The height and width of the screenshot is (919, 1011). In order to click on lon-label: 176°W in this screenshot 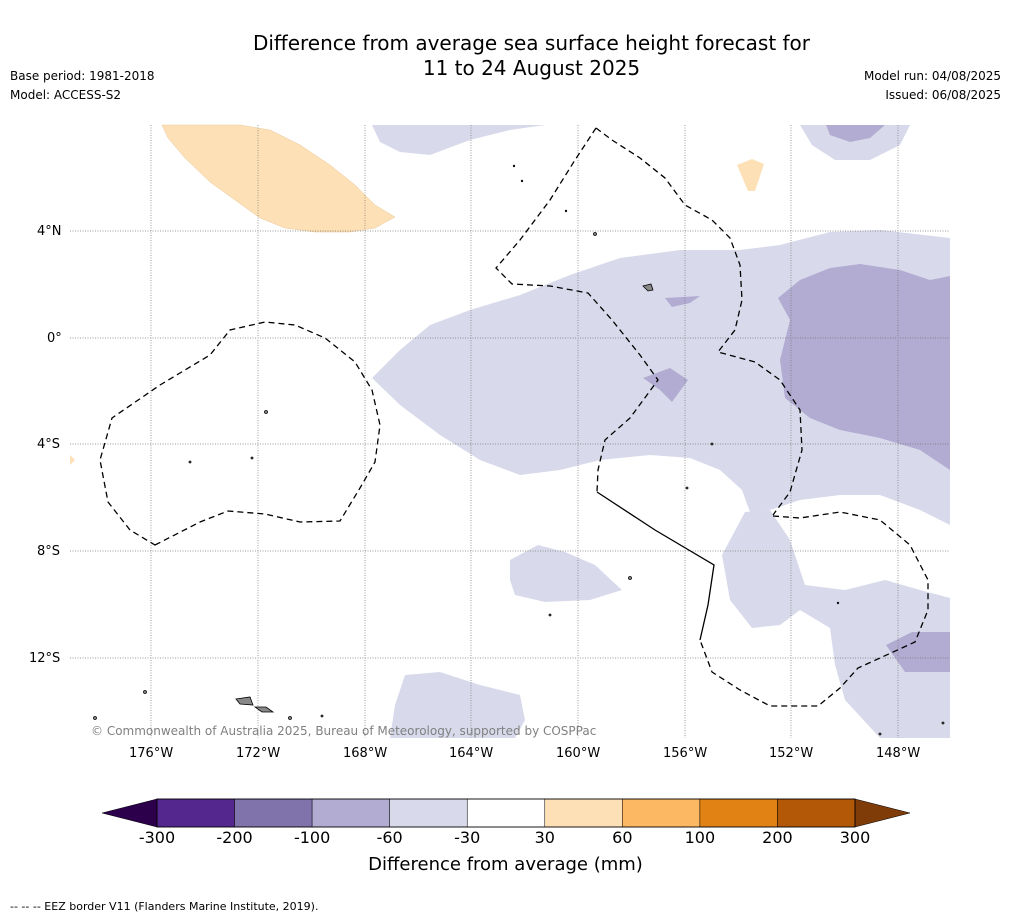, I will do `click(151, 753)`.